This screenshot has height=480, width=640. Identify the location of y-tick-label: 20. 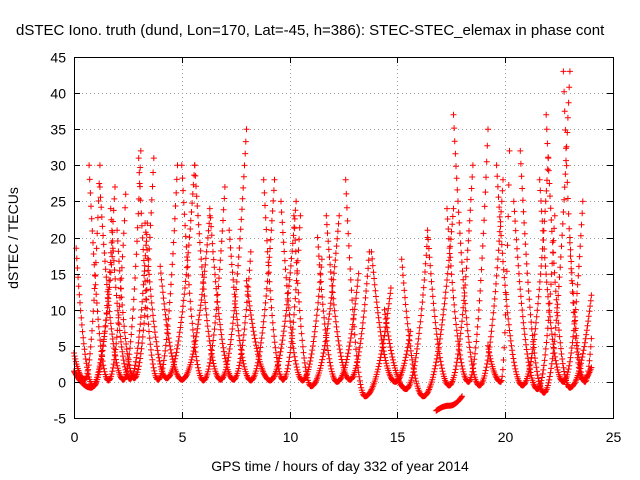
(58, 239).